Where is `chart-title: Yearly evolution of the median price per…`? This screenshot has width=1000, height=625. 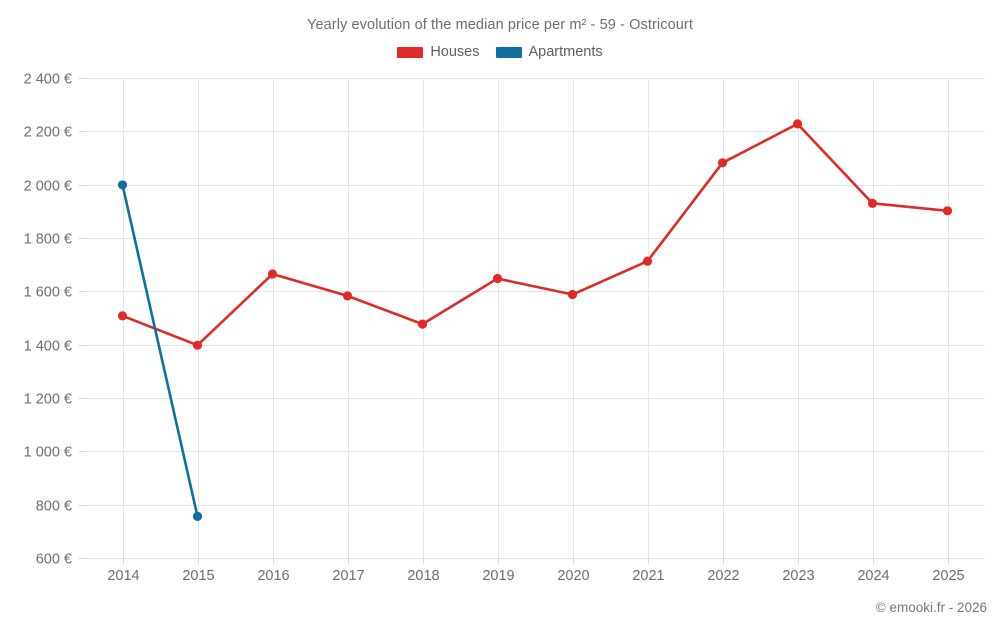 chart-title: Yearly evolution of the median price per… is located at coordinates (500, 25).